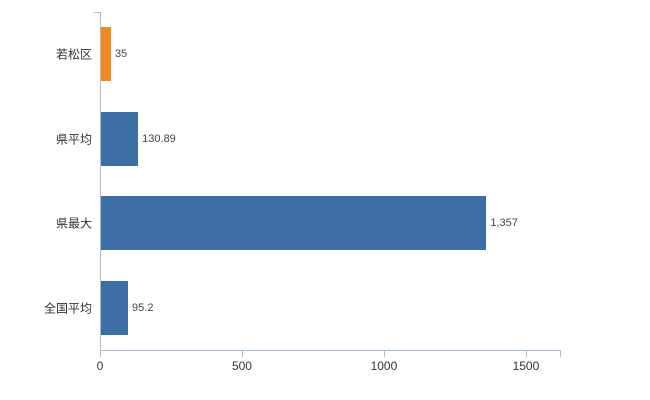 The height and width of the screenshot is (400, 650). I want to click on value-label-3: 1,357, so click(504, 223).